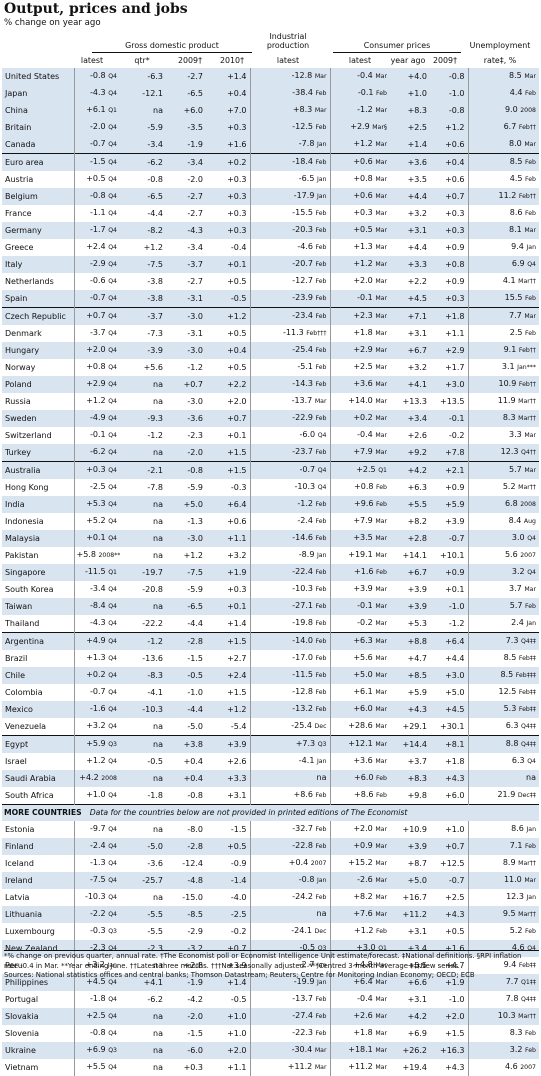 This screenshot has width=541, height=1076. What do you see at coordinates (96, 469) in the screenshot?
I see `gdp-latest-cell-value: +0.3` at bounding box center [96, 469].